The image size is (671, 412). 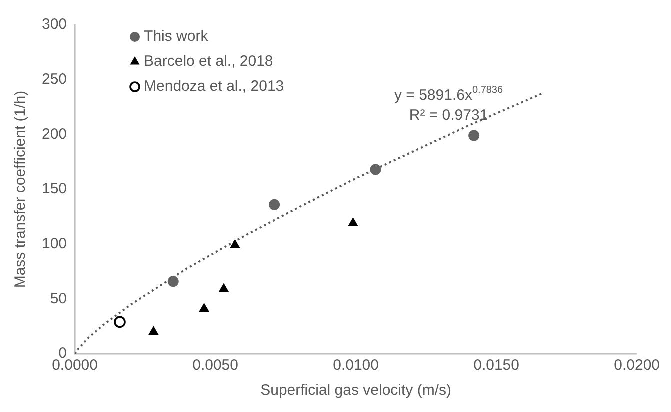 I want to click on x-axis-title: Superficial gas velocity (m/s), so click(x=356, y=391).